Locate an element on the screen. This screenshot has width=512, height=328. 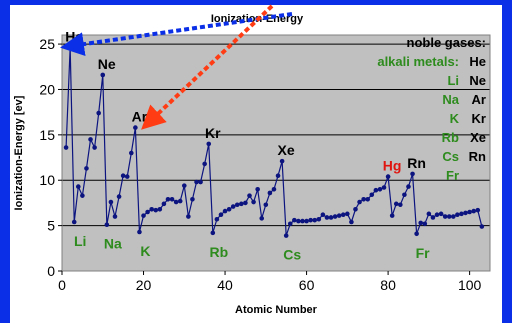
blue-arrow is located at coordinates (176, 34).